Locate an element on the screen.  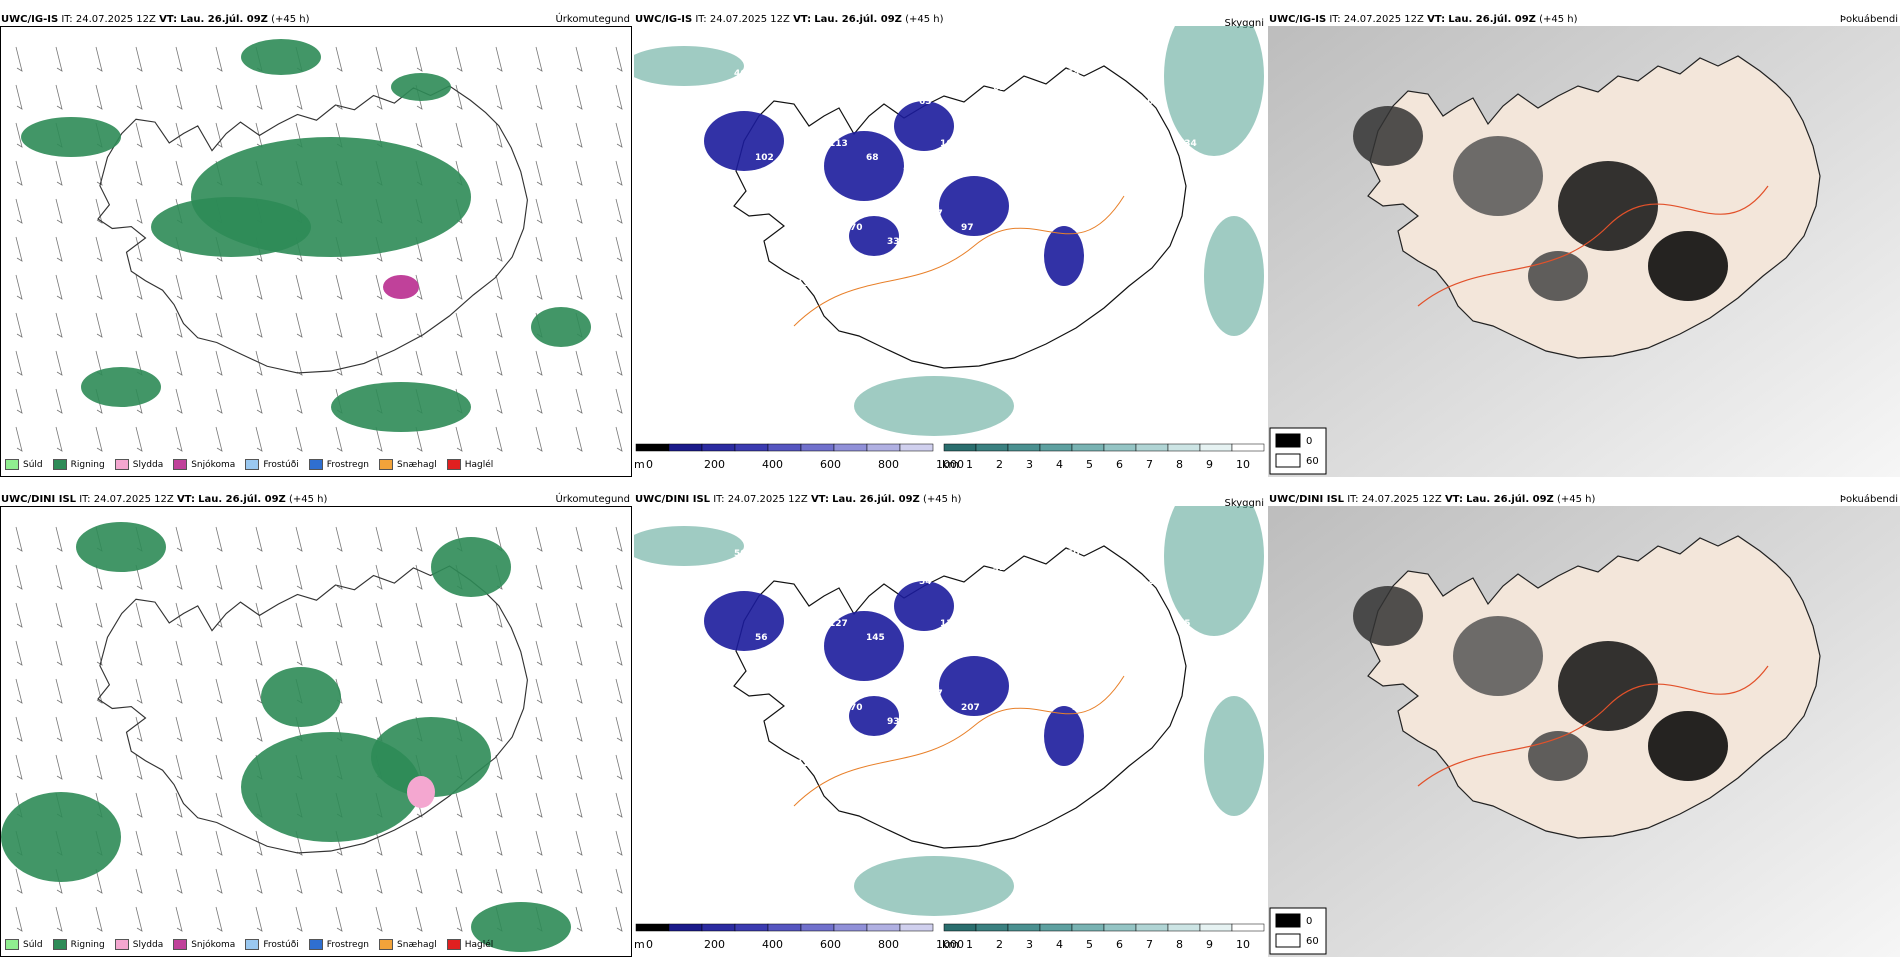
legend-label: Haglél is located at coordinates (479, 464).